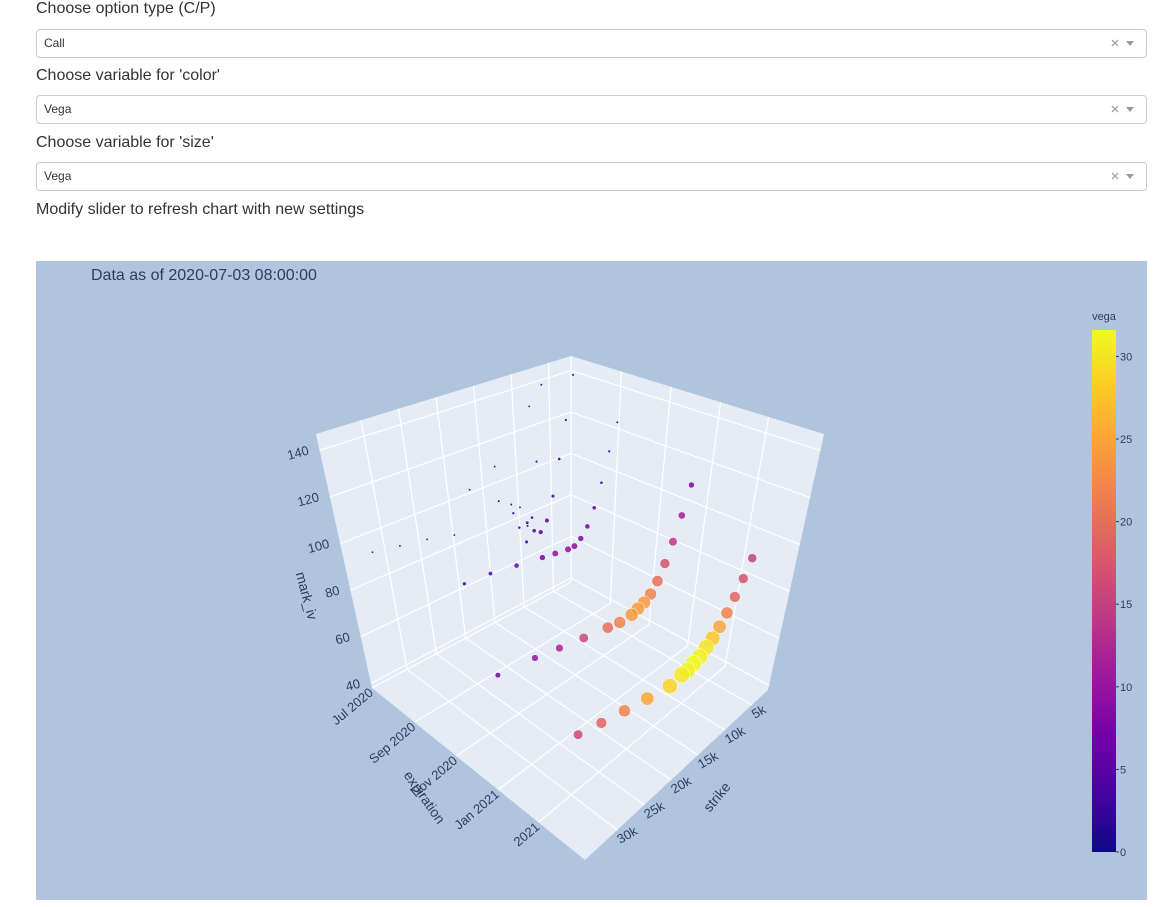 Image resolution: width=1160 pixels, height=907 pixels. I want to click on colorbar-title: vega, so click(1104, 317).